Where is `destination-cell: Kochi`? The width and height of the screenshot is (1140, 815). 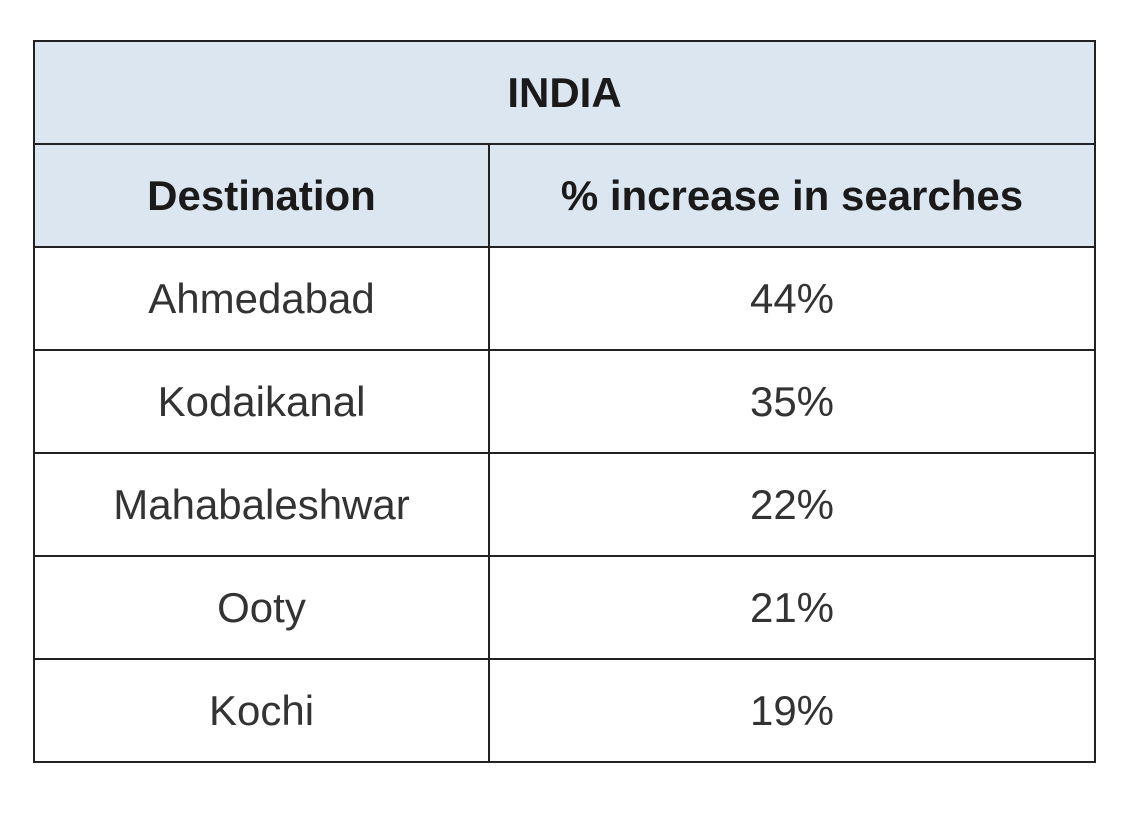
destination-cell: Kochi is located at coordinates (261, 710).